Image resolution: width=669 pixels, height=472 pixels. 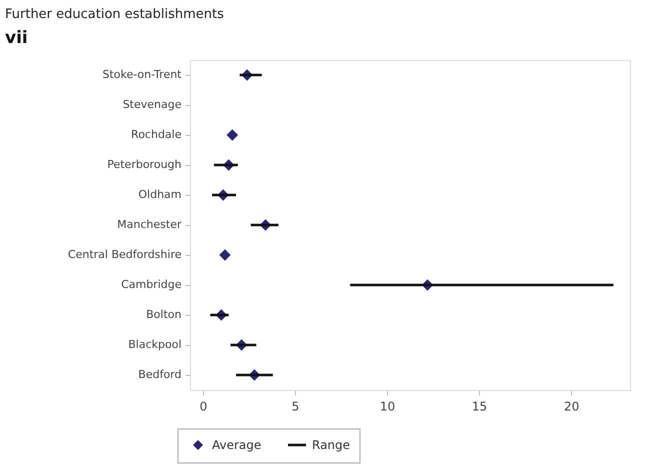 What do you see at coordinates (125, 254) in the screenshot?
I see `y-tick-label: Central Bedfordshire` at bounding box center [125, 254].